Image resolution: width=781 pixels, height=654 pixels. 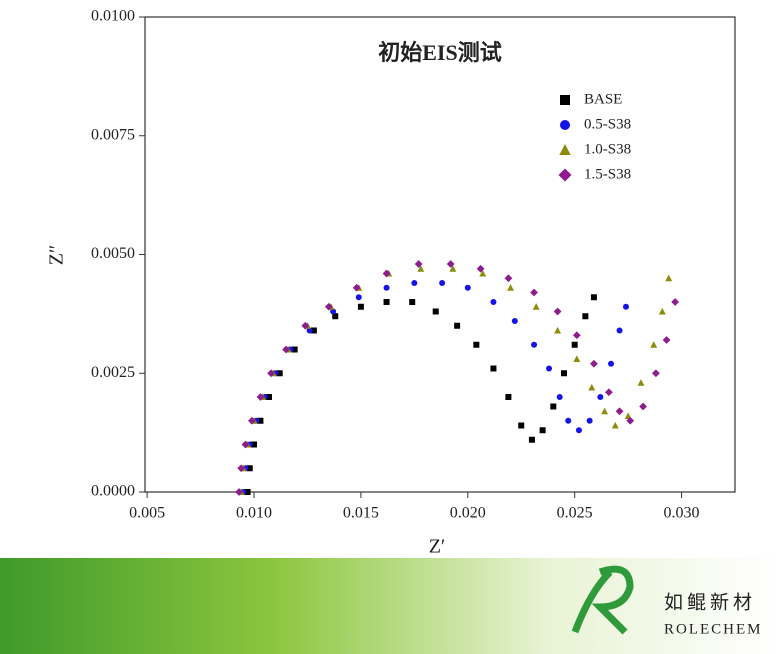 I want to click on y-axis-label: Z″, so click(x=57, y=255).